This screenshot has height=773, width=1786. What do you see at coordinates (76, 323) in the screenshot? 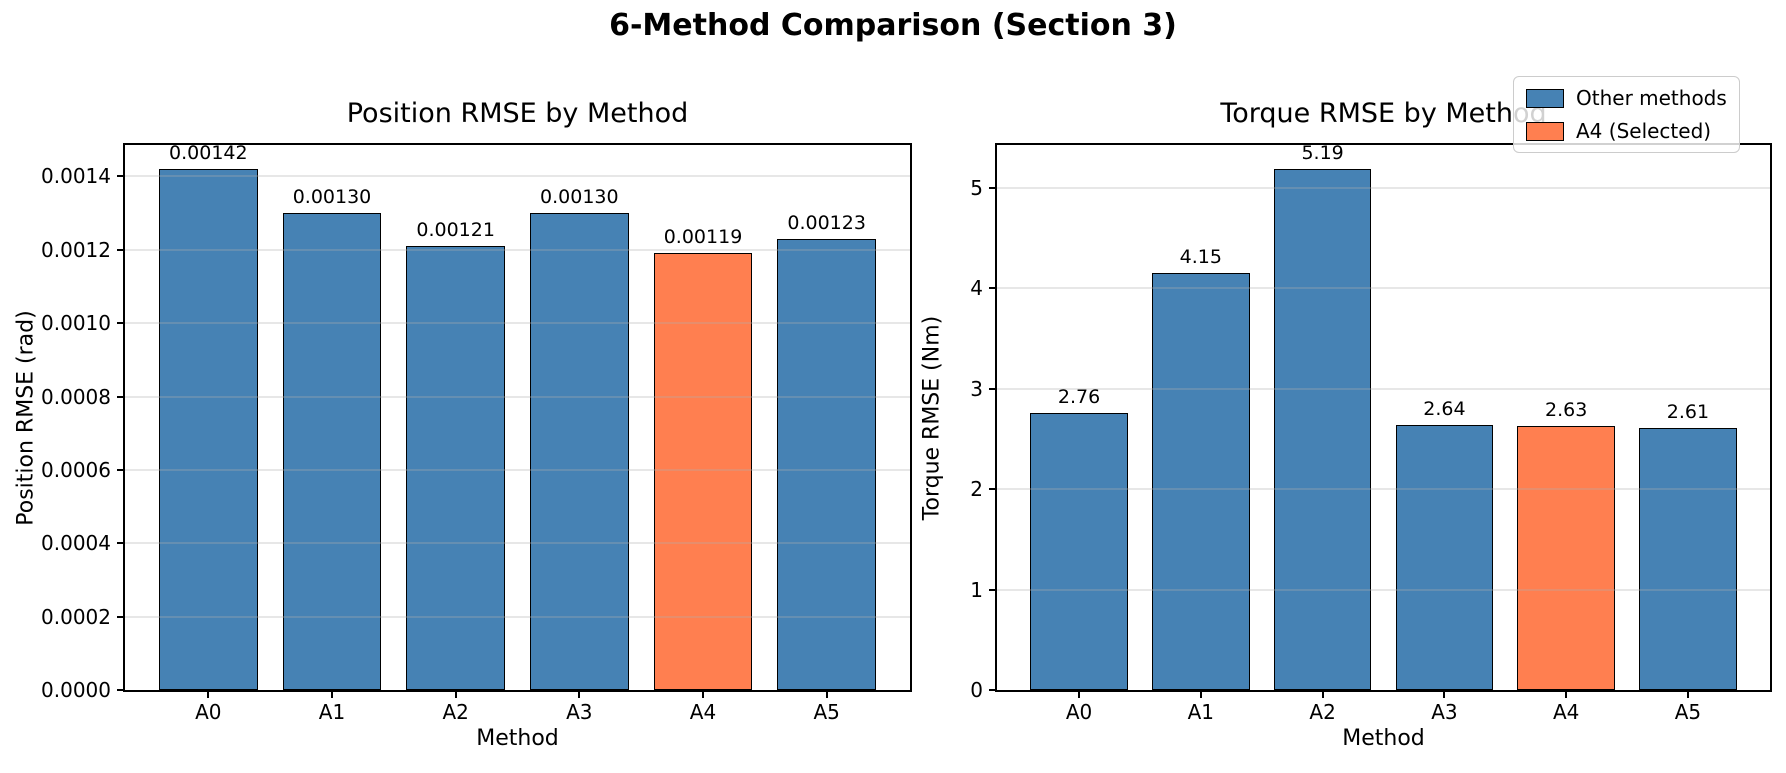
I see `y-tick-label: 0.0010` at bounding box center [76, 323].